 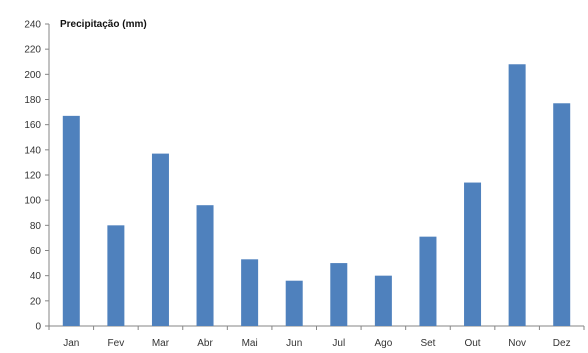 I want to click on bar-jan, so click(x=71, y=220).